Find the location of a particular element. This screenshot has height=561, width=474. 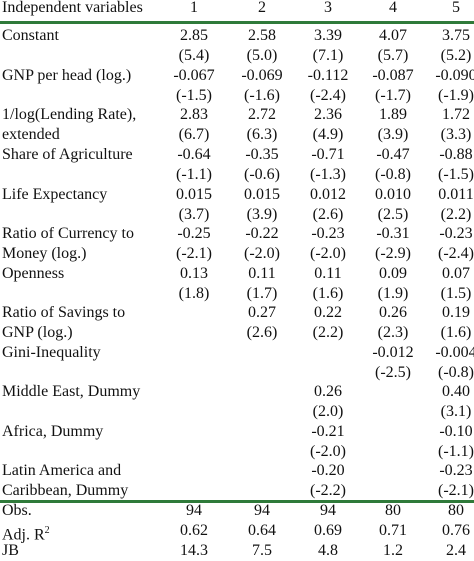

row-label: Caribbean, Dummy is located at coordinates (65, 490).